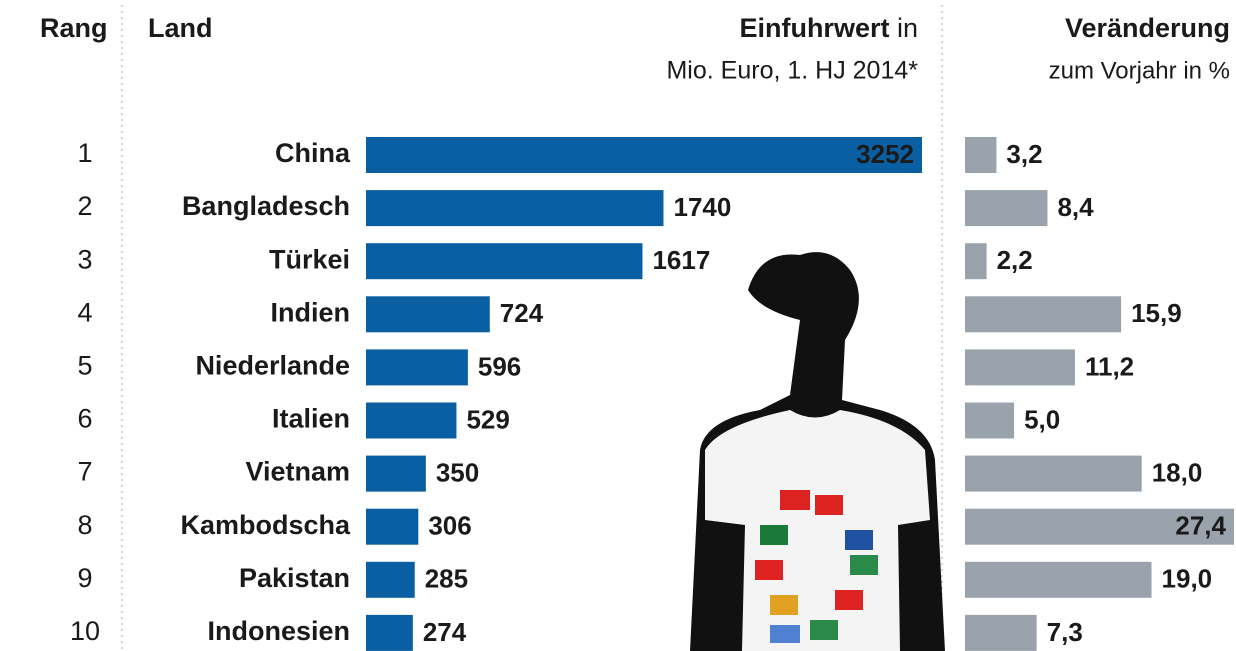  Describe the element at coordinates (266, 206) in the screenshot. I see `category-label: Bangladesch` at that location.